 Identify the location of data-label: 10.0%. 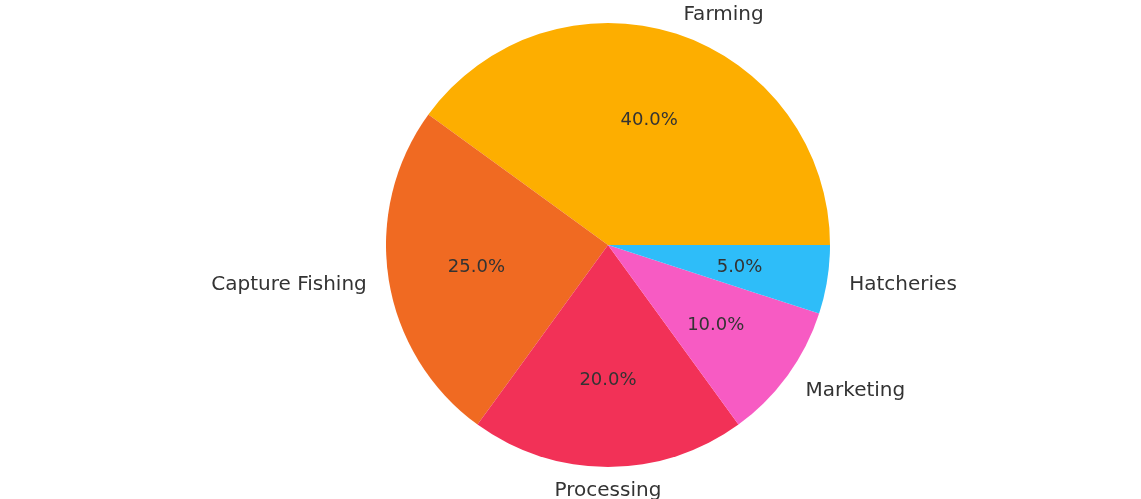
(716, 323).